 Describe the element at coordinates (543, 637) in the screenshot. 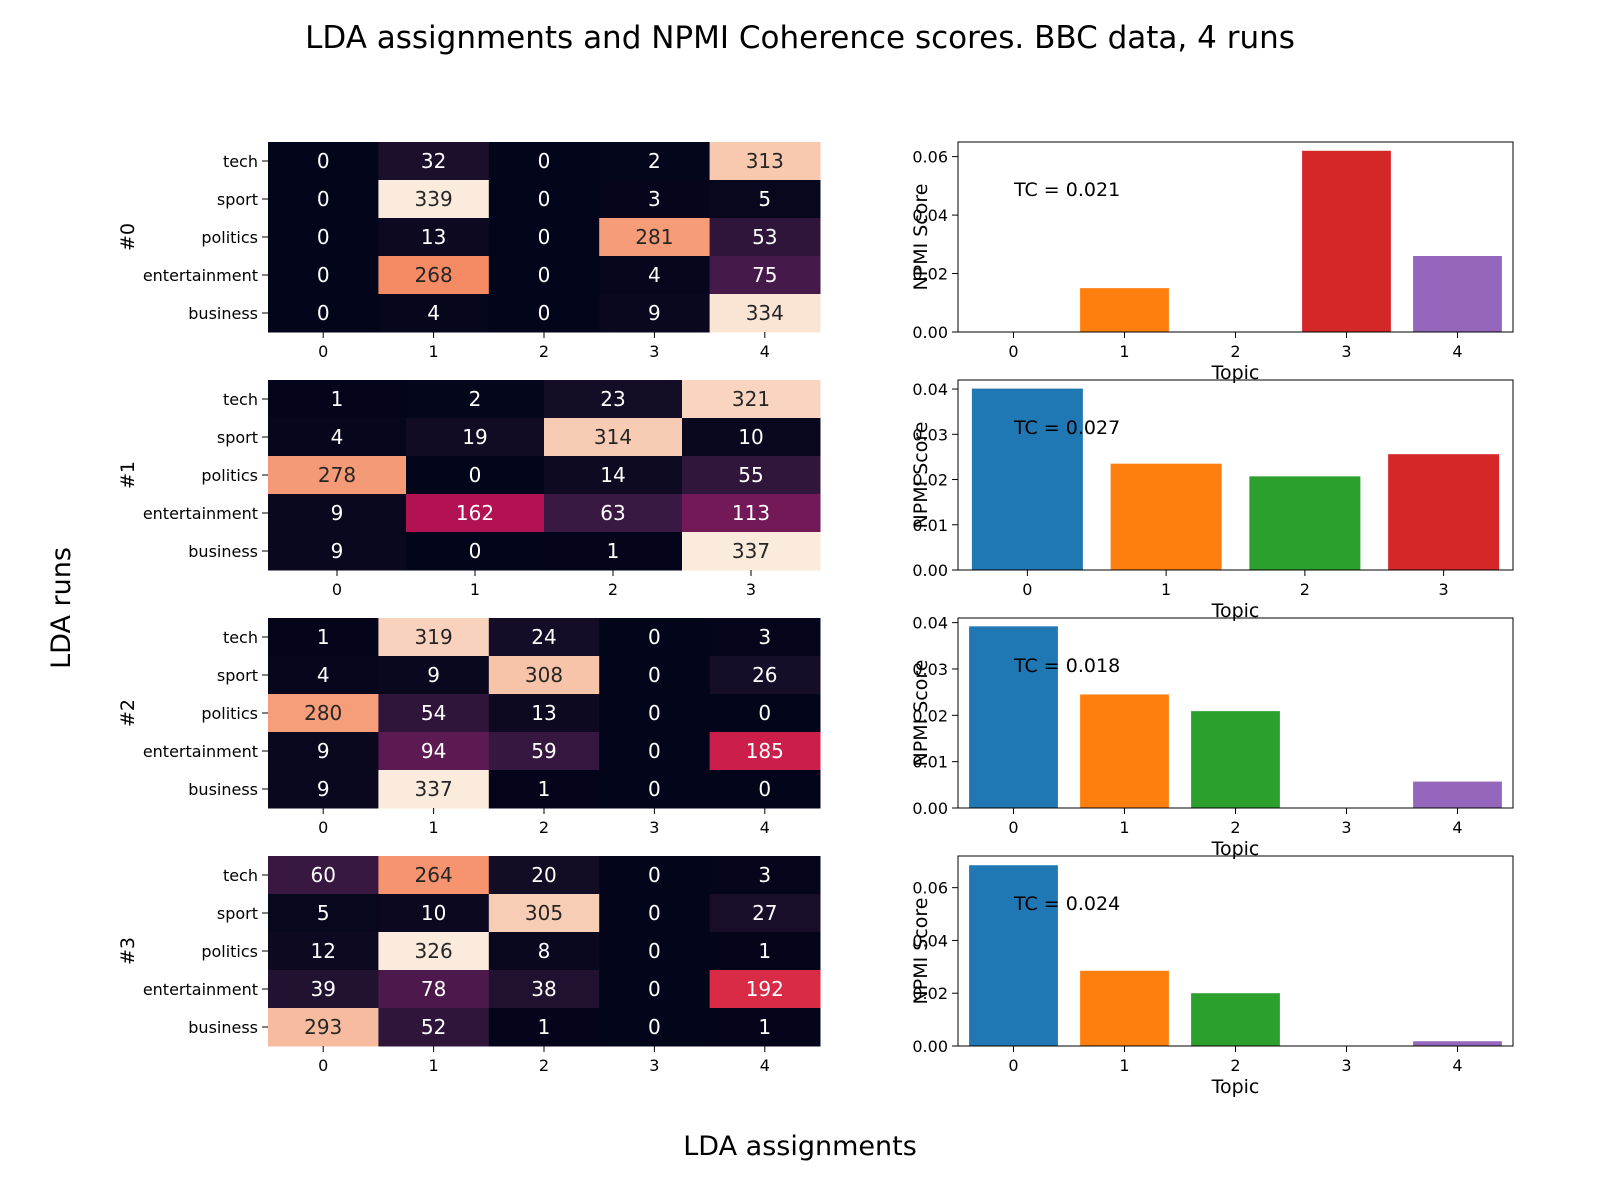

I see `heatmap-cell-label: 24` at that location.